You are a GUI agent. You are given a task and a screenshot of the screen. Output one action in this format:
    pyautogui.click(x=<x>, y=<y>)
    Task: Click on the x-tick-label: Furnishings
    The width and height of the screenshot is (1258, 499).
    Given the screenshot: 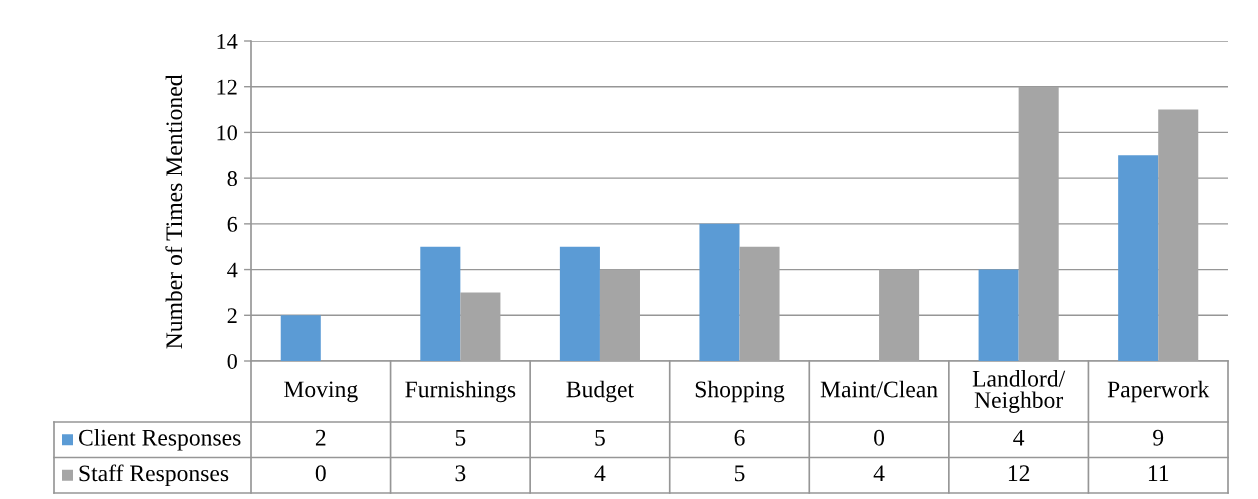 What is the action you would take?
    pyautogui.click(x=460, y=391)
    